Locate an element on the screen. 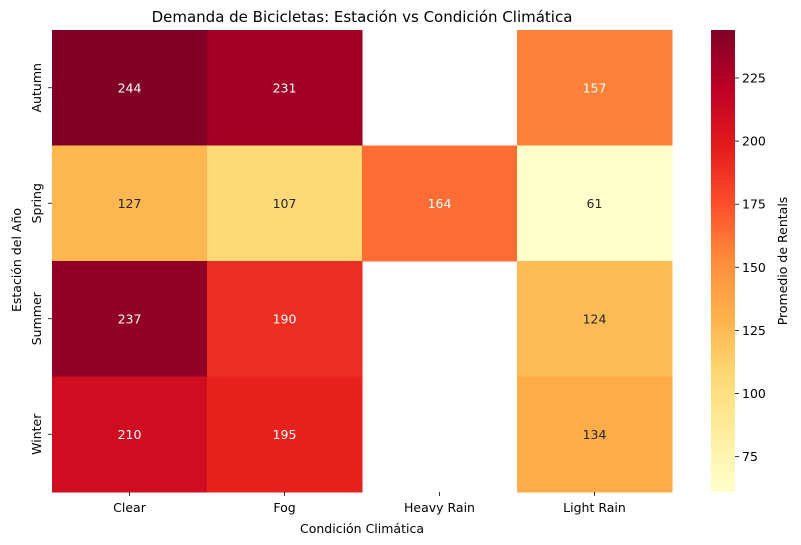 The width and height of the screenshot is (801, 545). x-tick-label: Fog is located at coordinates (284, 507).